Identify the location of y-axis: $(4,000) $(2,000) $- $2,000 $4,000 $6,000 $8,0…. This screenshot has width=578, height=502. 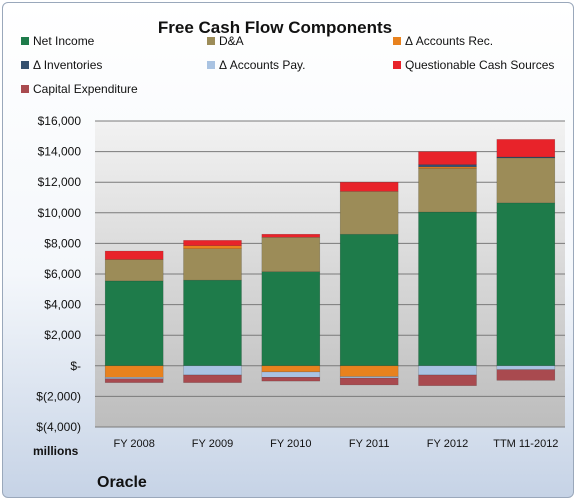
(58, 274).